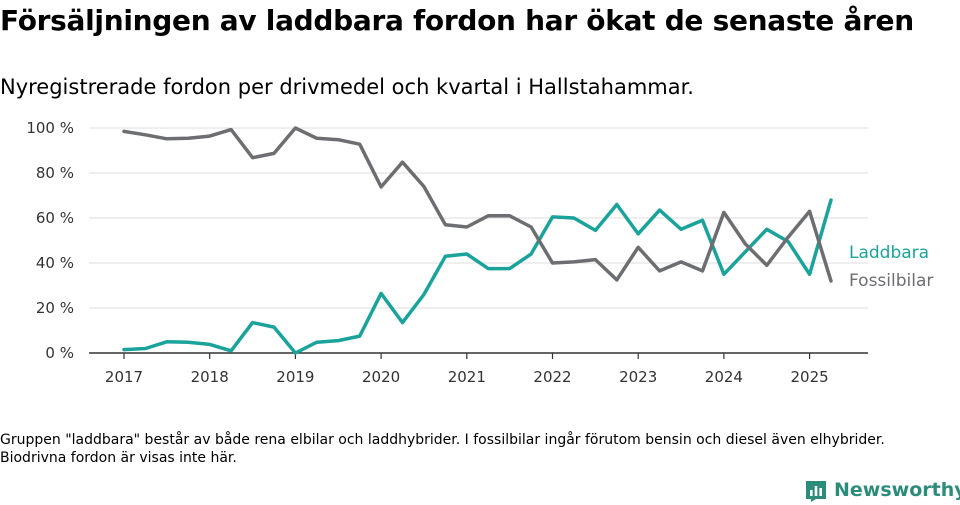 This screenshot has height=505, width=960. Describe the element at coordinates (295, 377) in the screenshot. I see `x-tick-label: 2019` at that location.